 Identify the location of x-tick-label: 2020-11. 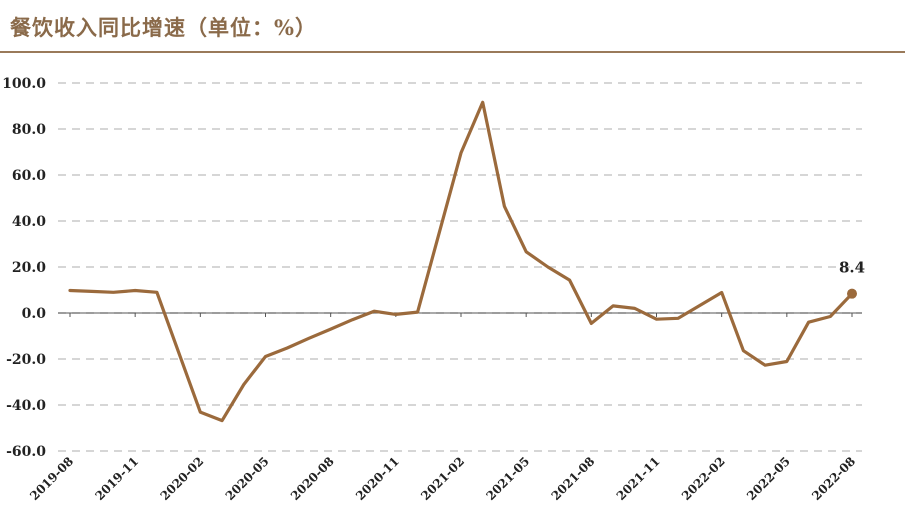
(377, 478).